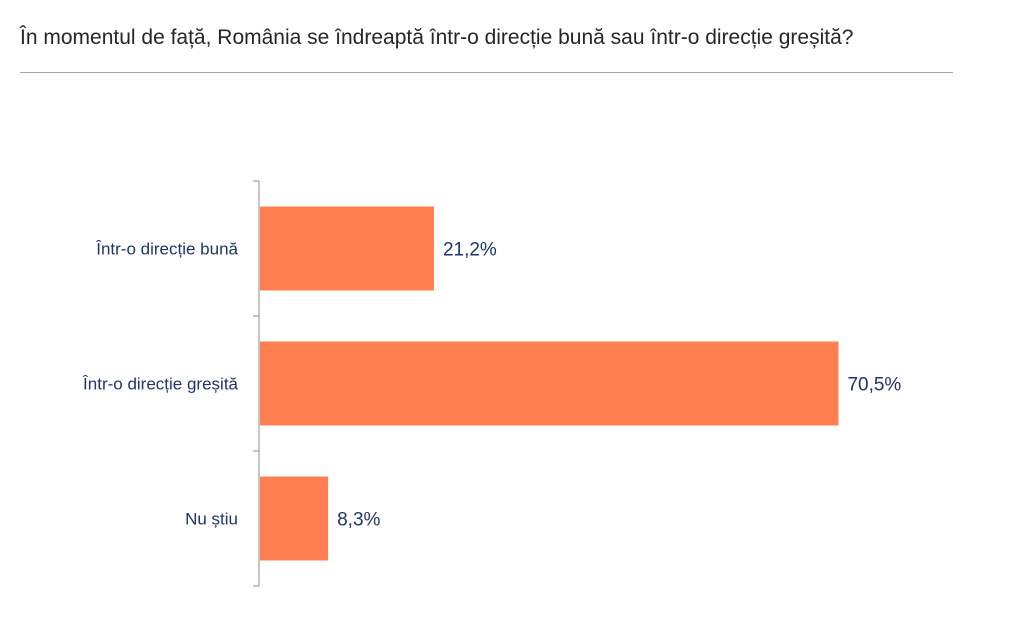 The image size is (1010, 618). I want to click on category-label: Într-o direcție bună, so click(166, 249).